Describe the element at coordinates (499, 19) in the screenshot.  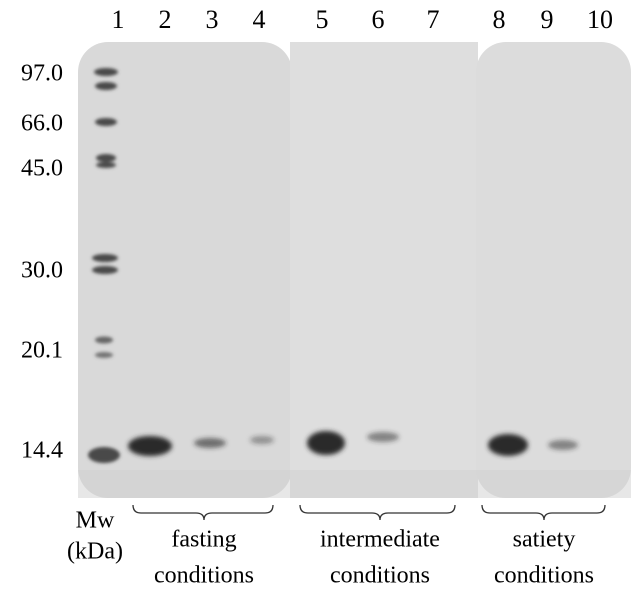
I see `lane-label: 8` at that location.